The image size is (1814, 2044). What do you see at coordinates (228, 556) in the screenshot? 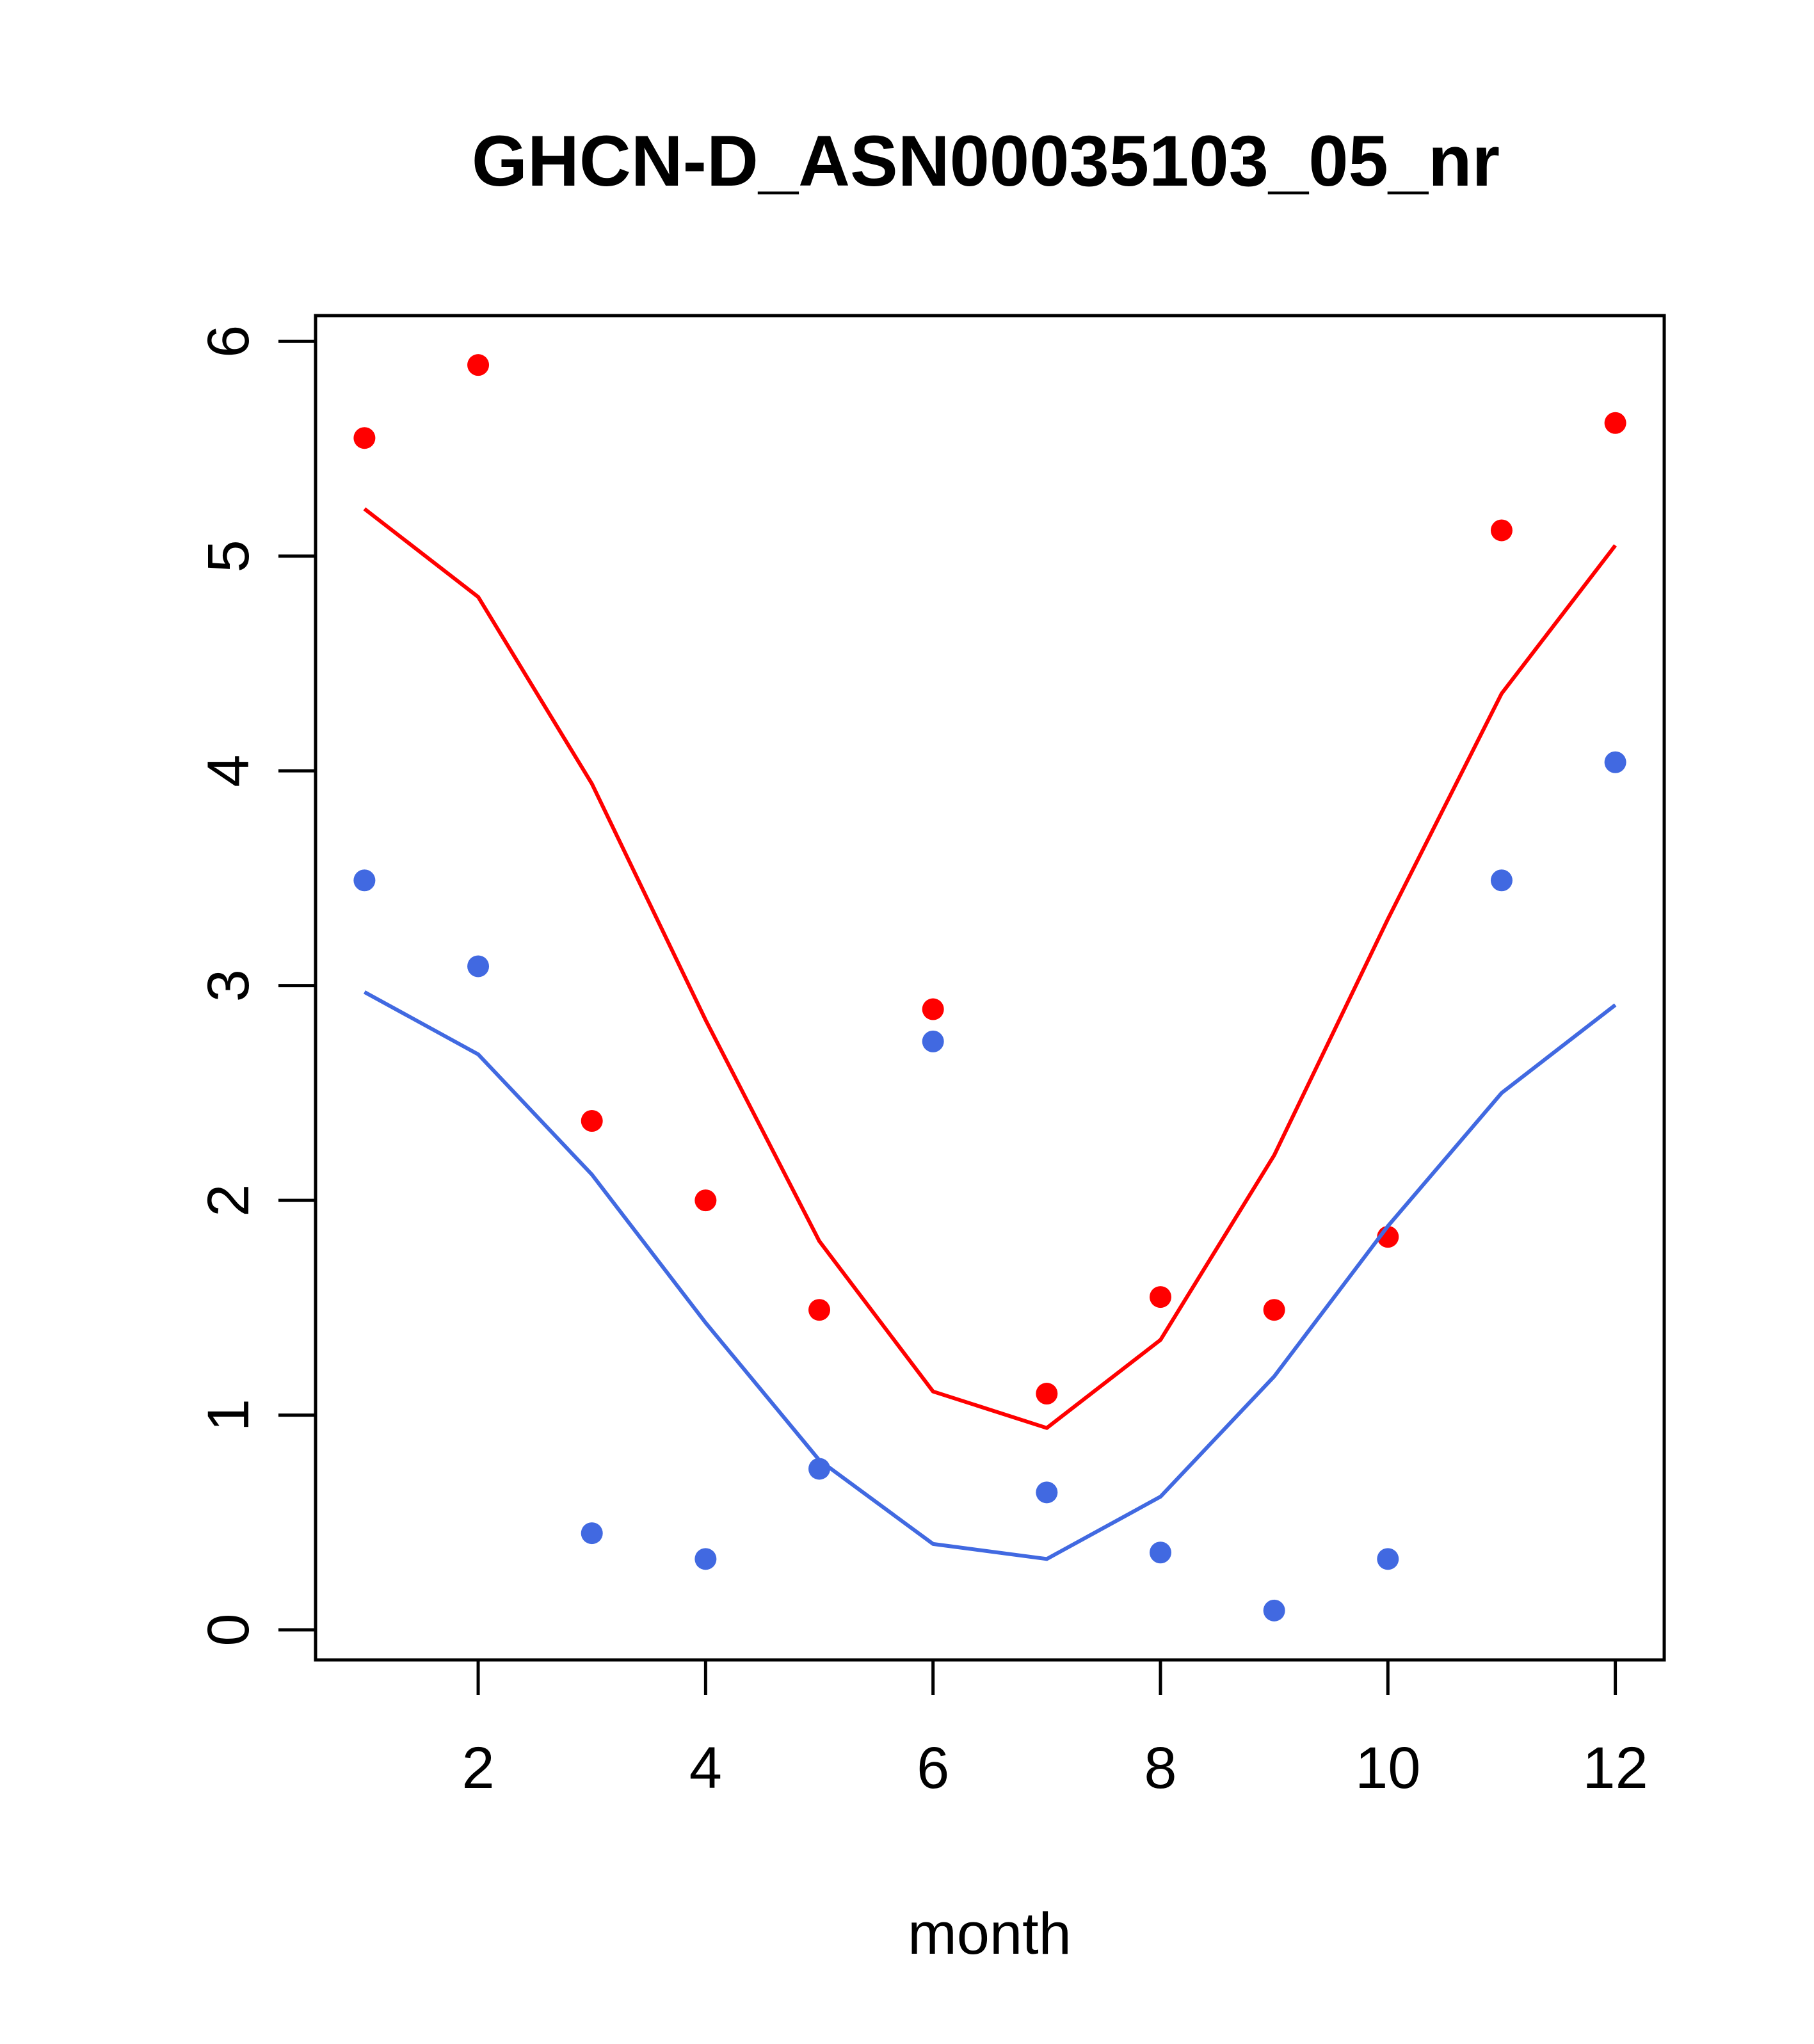
I see `y-tick-label-5: 5` at bounding box center [228, 556].